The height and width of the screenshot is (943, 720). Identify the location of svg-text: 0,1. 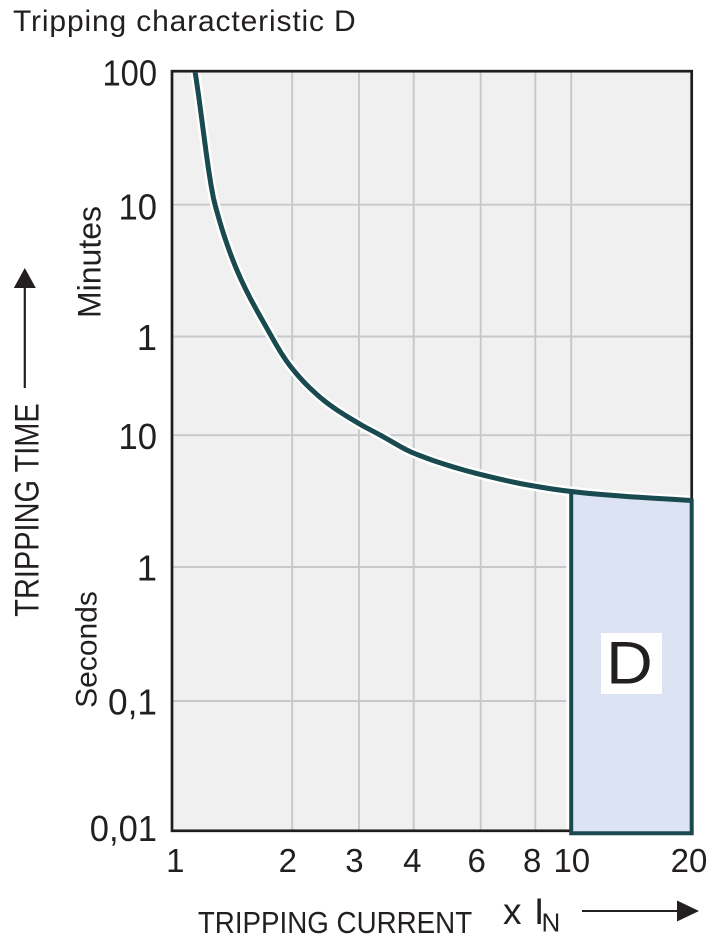
(132, 701).